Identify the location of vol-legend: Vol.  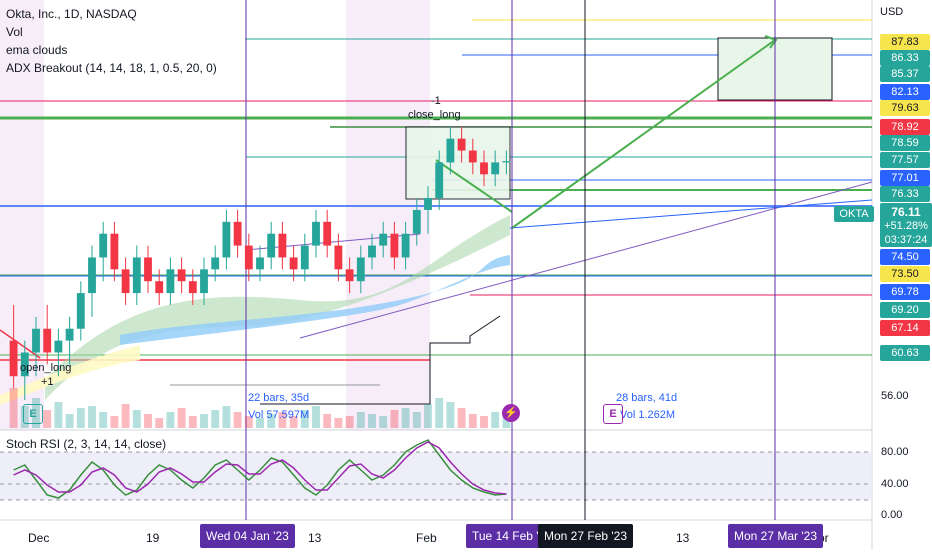
(14, 32).